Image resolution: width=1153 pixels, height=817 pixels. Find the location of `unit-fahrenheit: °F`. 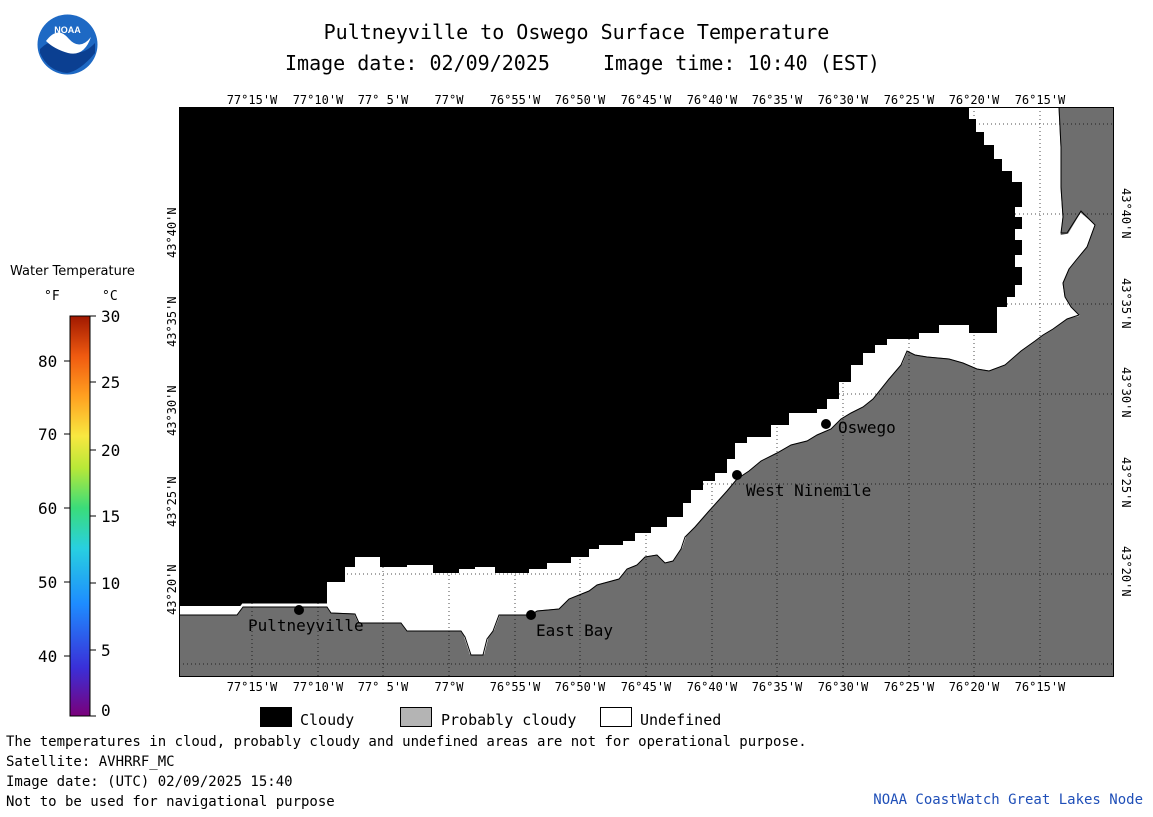

unit-fahrenheit: °F is located at coordinates (52, 296).